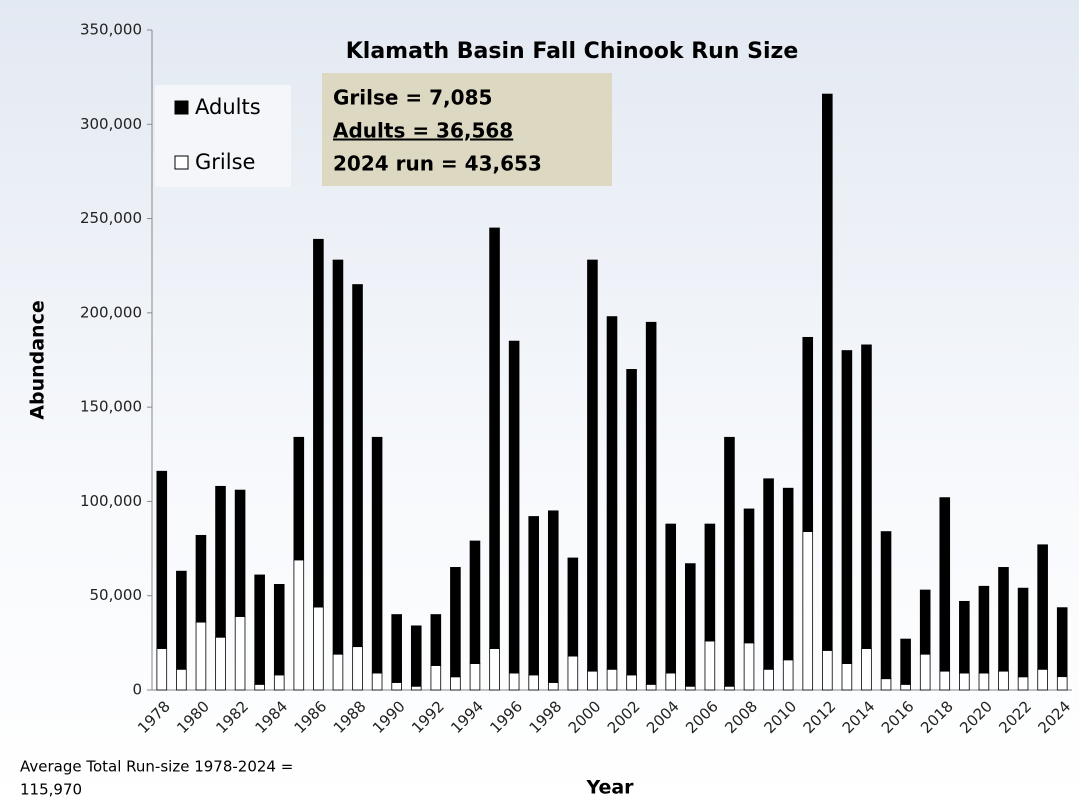 The width and height of the screenshot is (1079, 805). I want to click on annotation: Adults = 36,568, so click(423, 131).